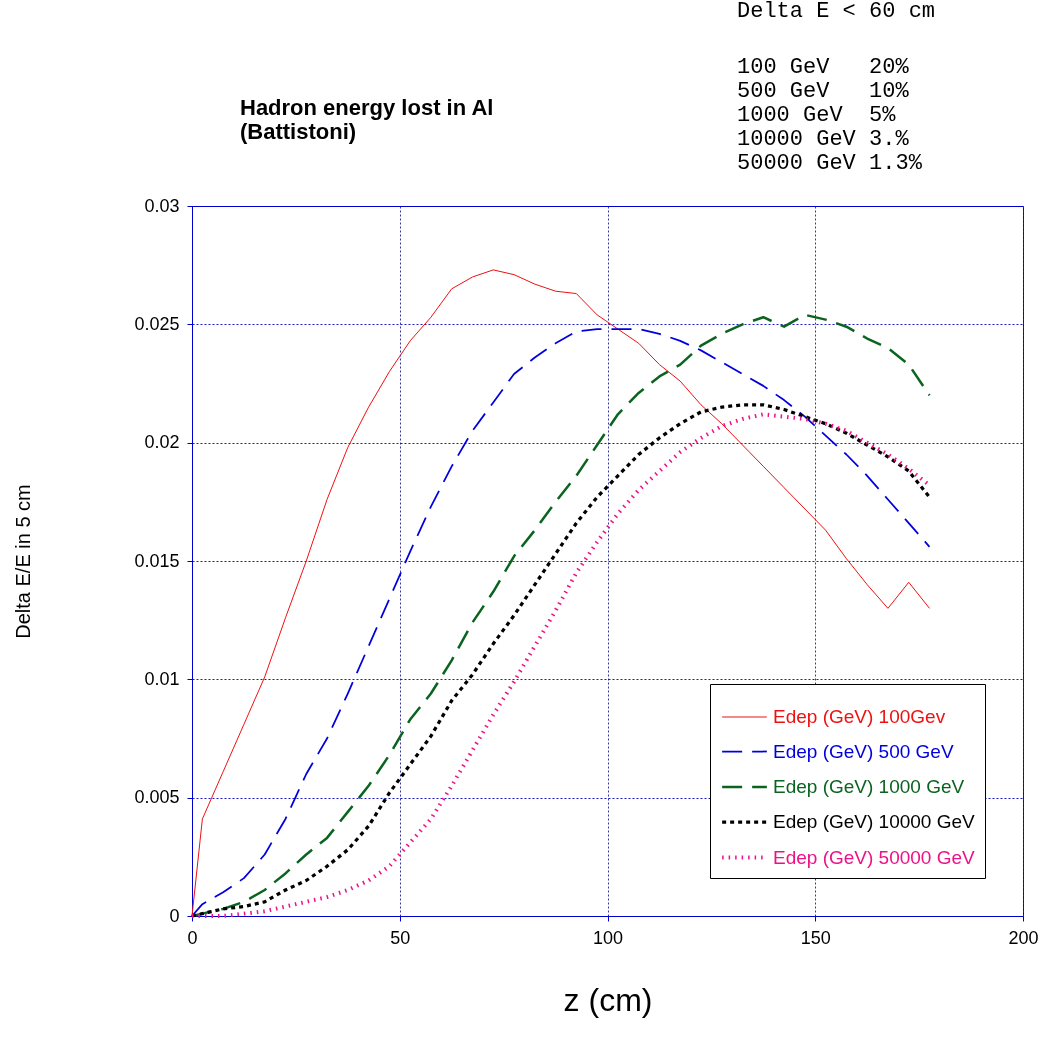 The height and width of the screenshot is (1041, 1048). Describe the element at coordinates (1023, 937) in the screenshot. I see `x-tick-label: 200` at that location.